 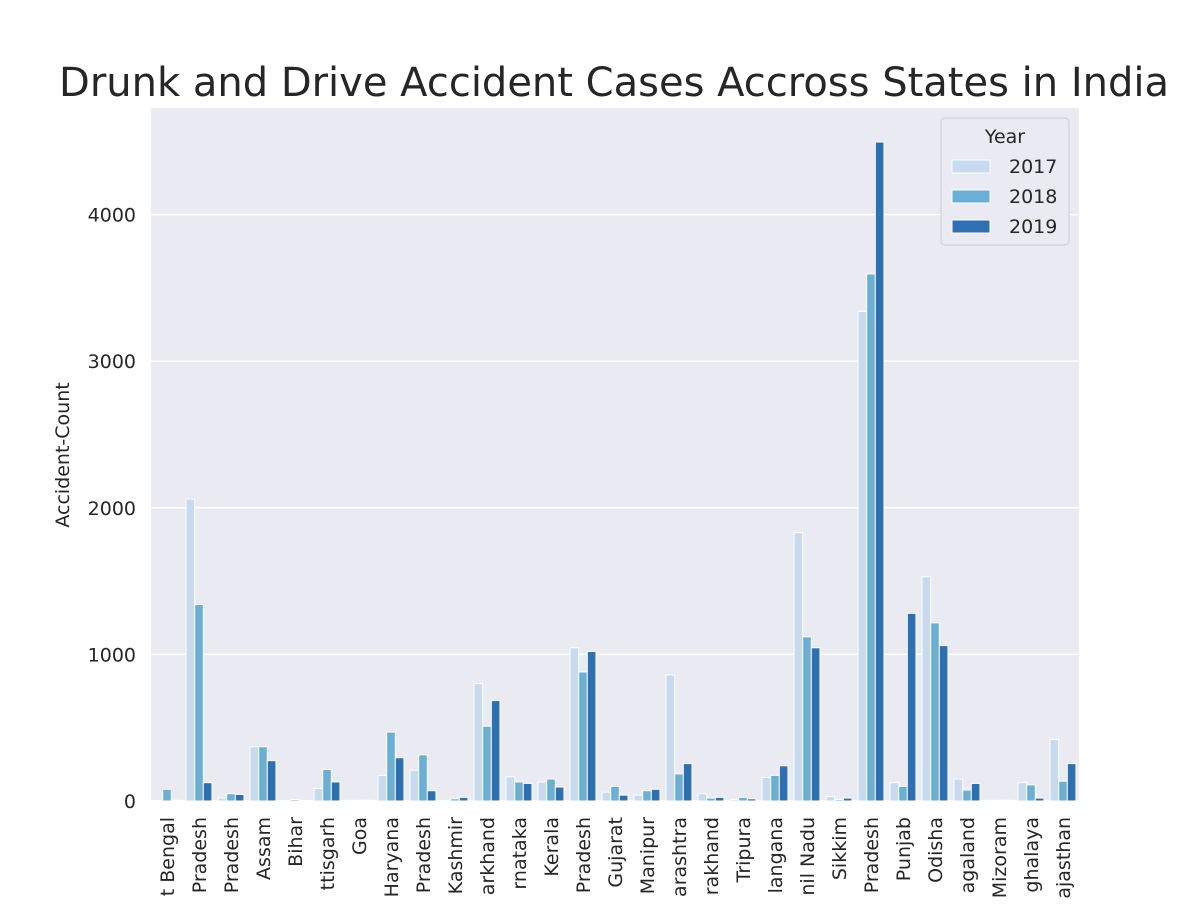 I want to click on x-tick-label: Assam, so click(x=264, y=848).